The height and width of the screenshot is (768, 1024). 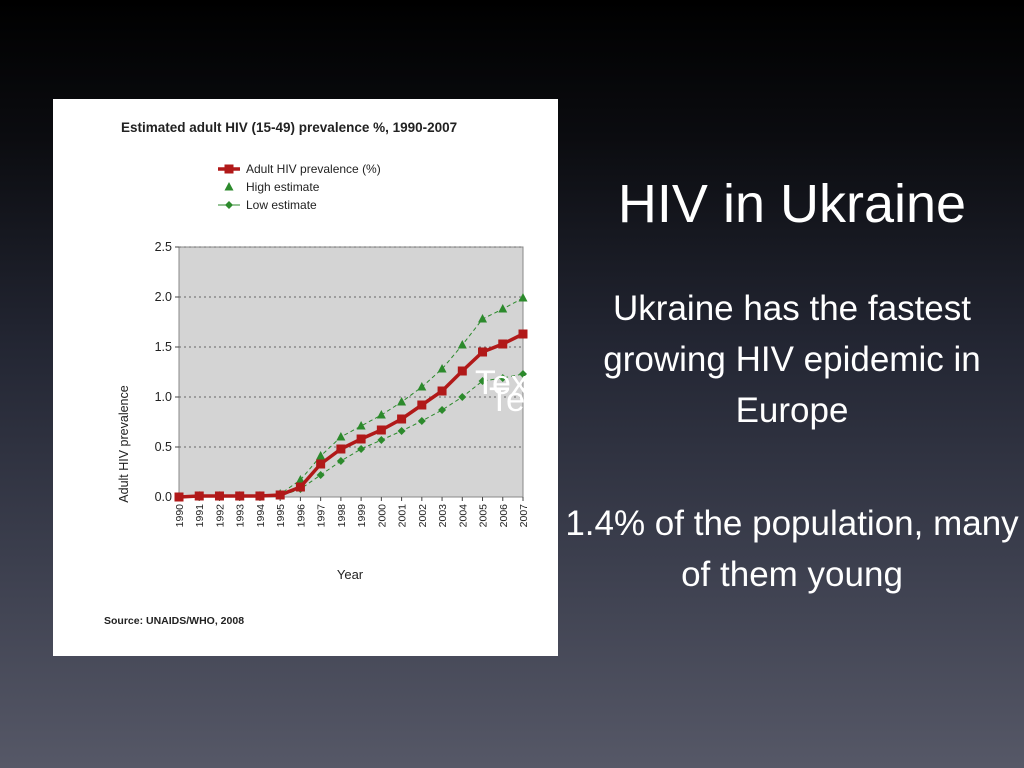 I want to click on legend-label: Low estimate, so click(x=281, y=205).